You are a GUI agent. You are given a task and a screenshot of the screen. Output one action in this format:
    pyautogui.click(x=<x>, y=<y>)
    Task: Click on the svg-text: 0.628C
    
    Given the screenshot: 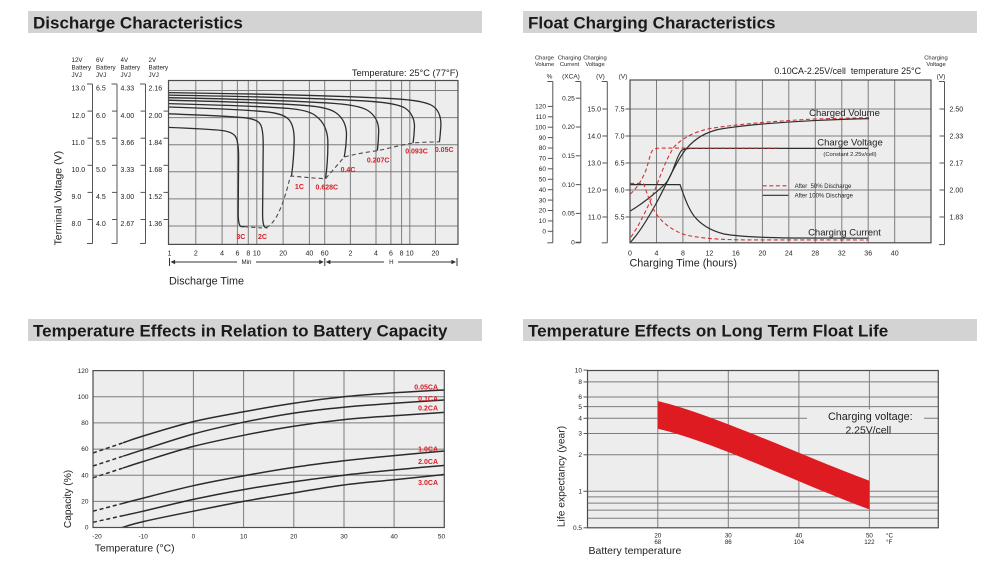 What is the action you would take?
    pyautogui.click(x=327, y=188)
    